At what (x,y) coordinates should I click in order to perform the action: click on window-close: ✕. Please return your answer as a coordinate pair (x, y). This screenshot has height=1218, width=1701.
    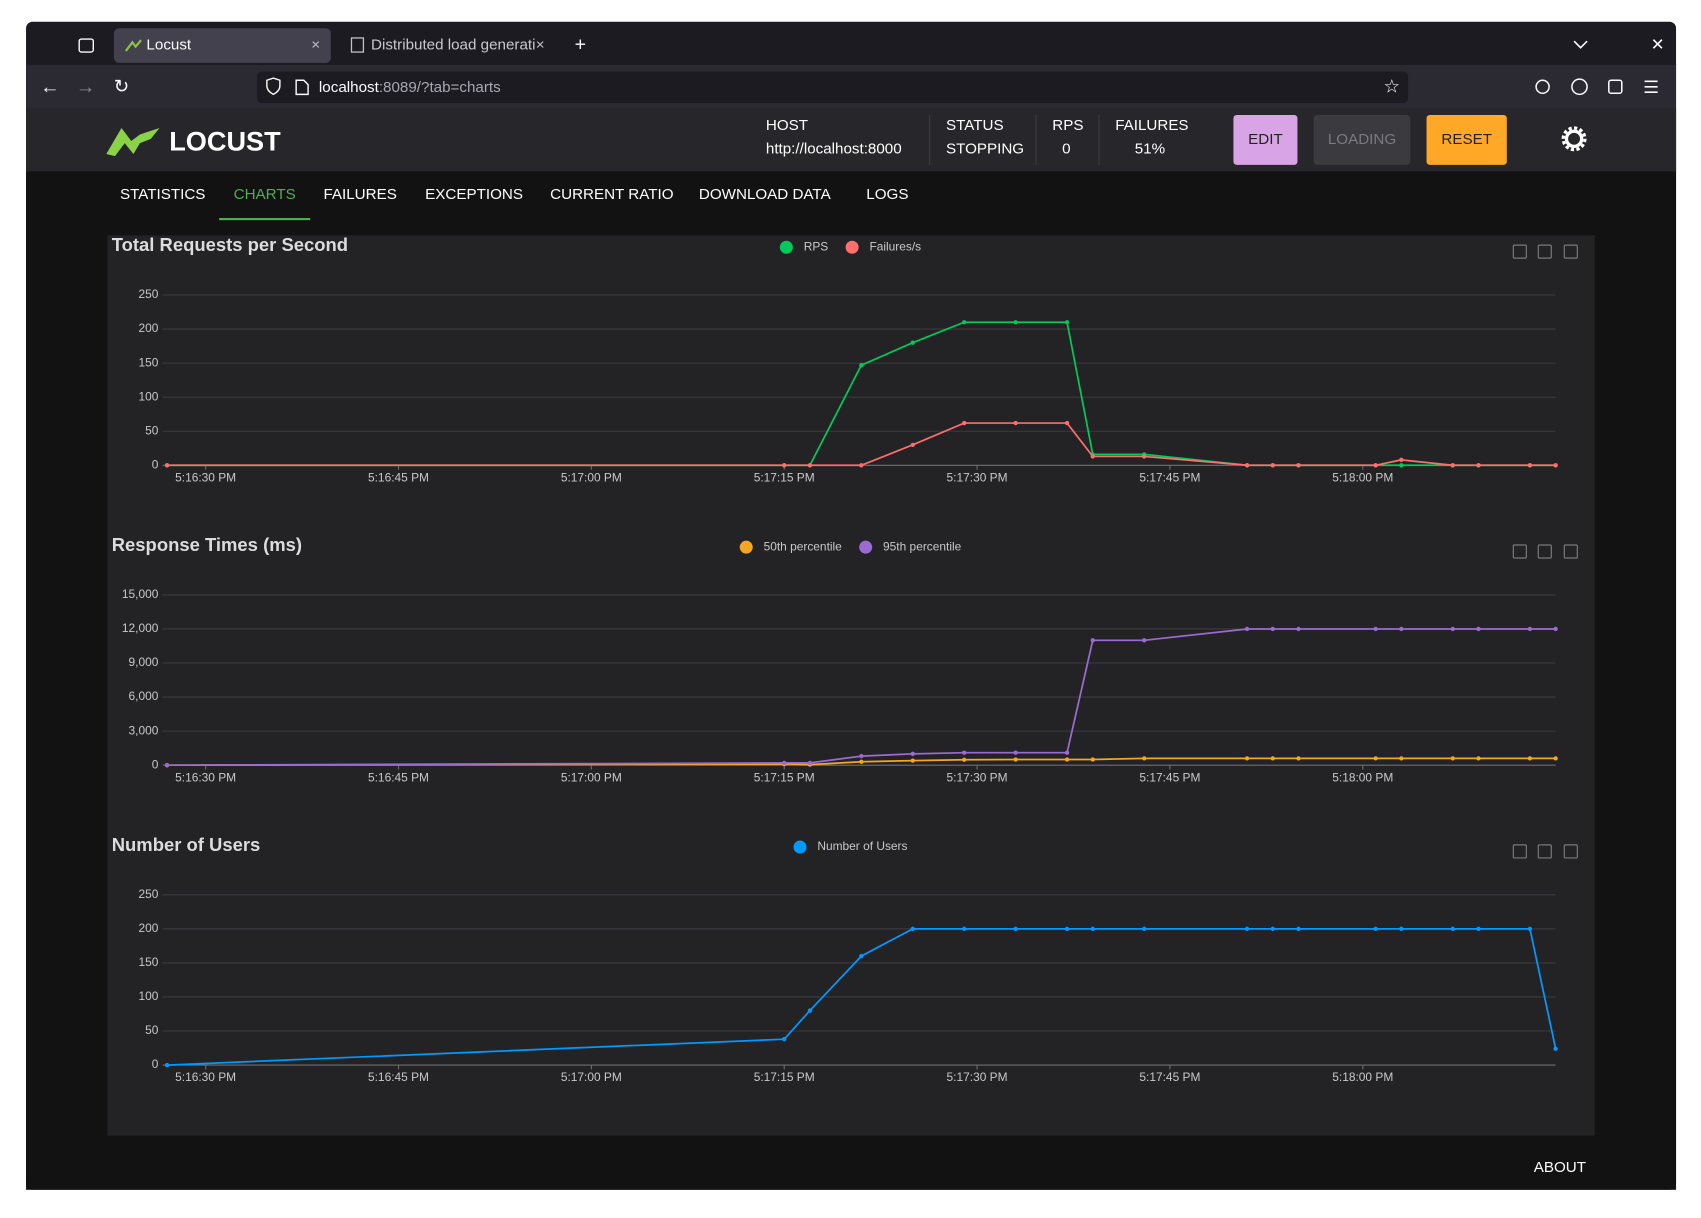
    Looking at the image, I should click on (1658, 45).